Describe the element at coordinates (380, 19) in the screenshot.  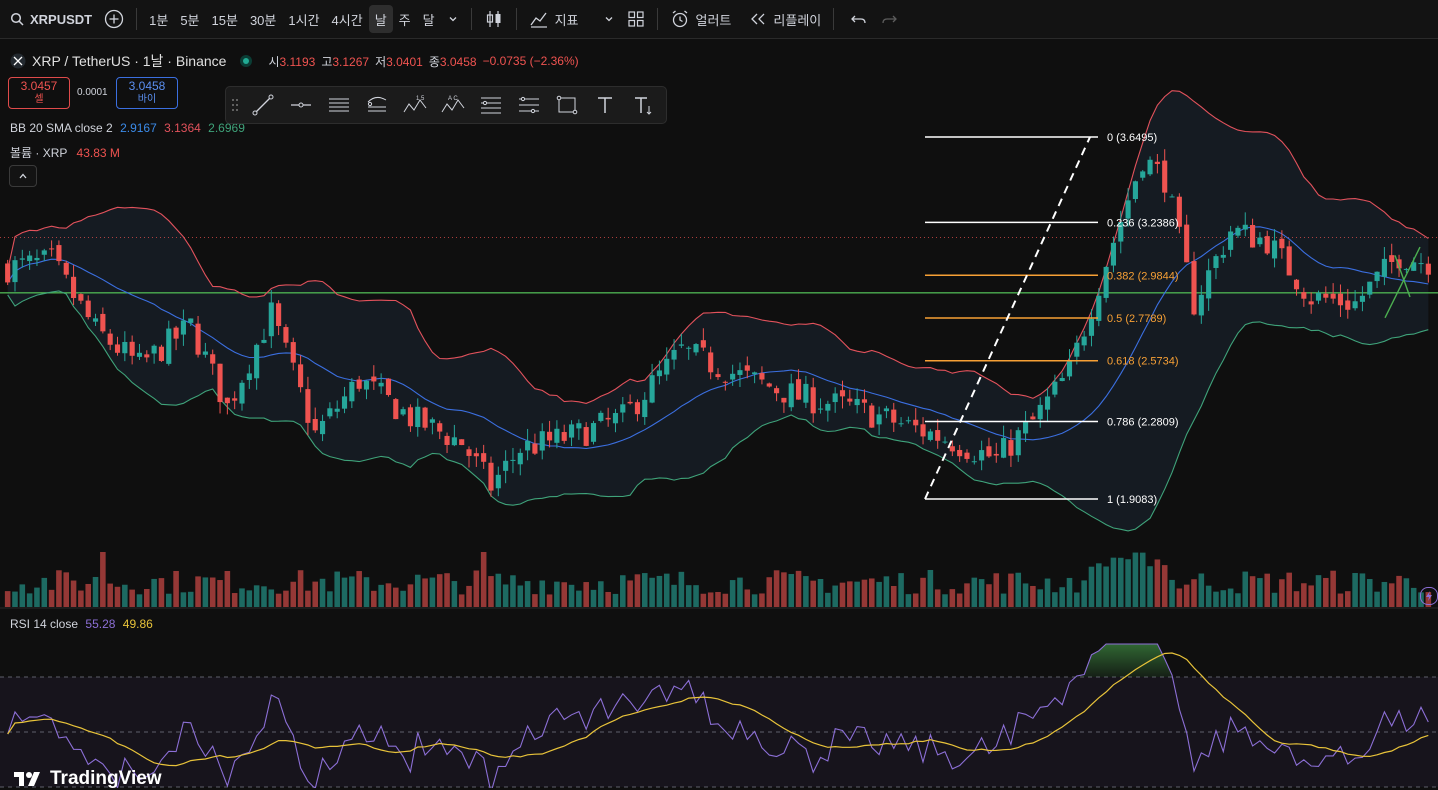
I see `interval-1d: 날` at that location.